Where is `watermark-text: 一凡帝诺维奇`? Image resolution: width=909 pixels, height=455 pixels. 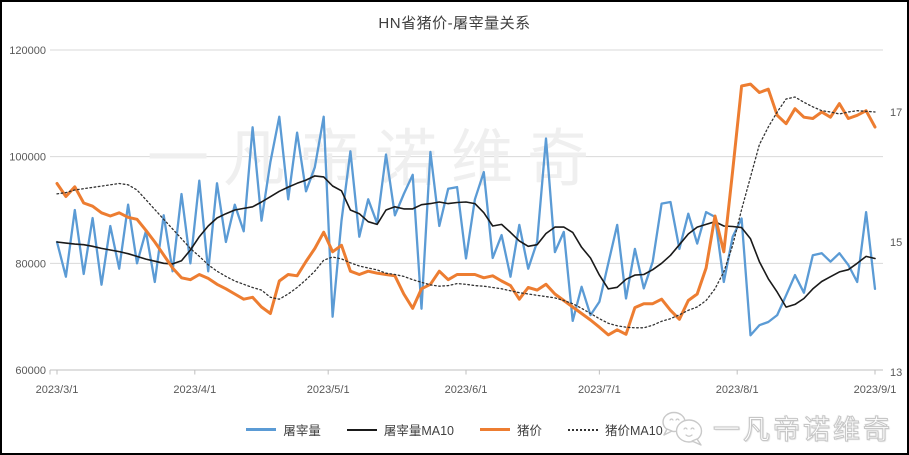
watermark-text: 一凡帝诺维奇 is located at coordinates (803, 430).